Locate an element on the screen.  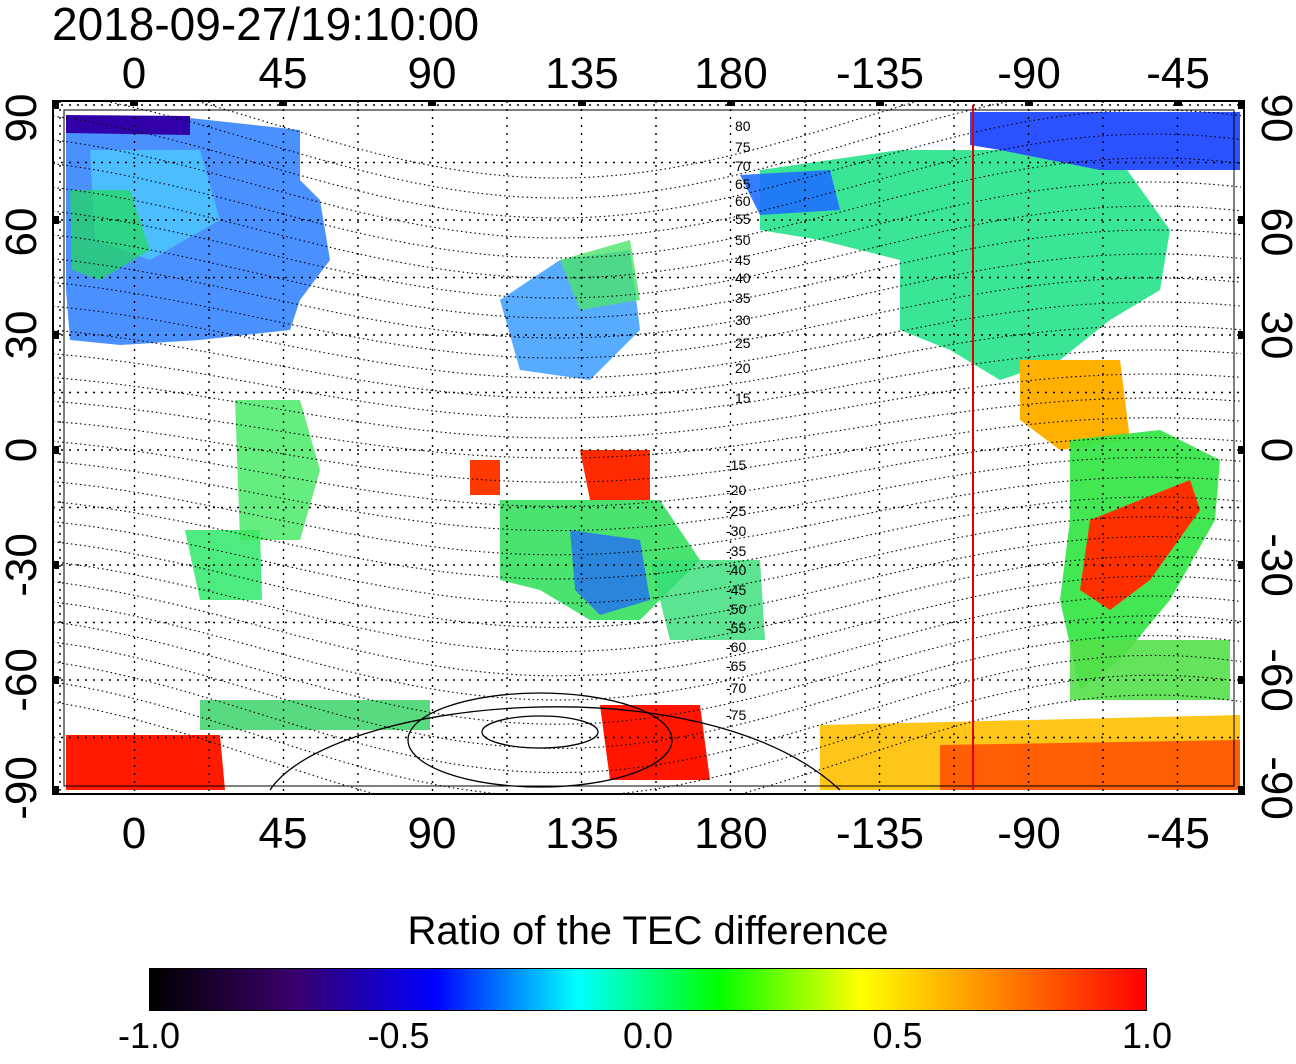
lat-tick-label-right: -90 is located at coordinates (1274, 788).